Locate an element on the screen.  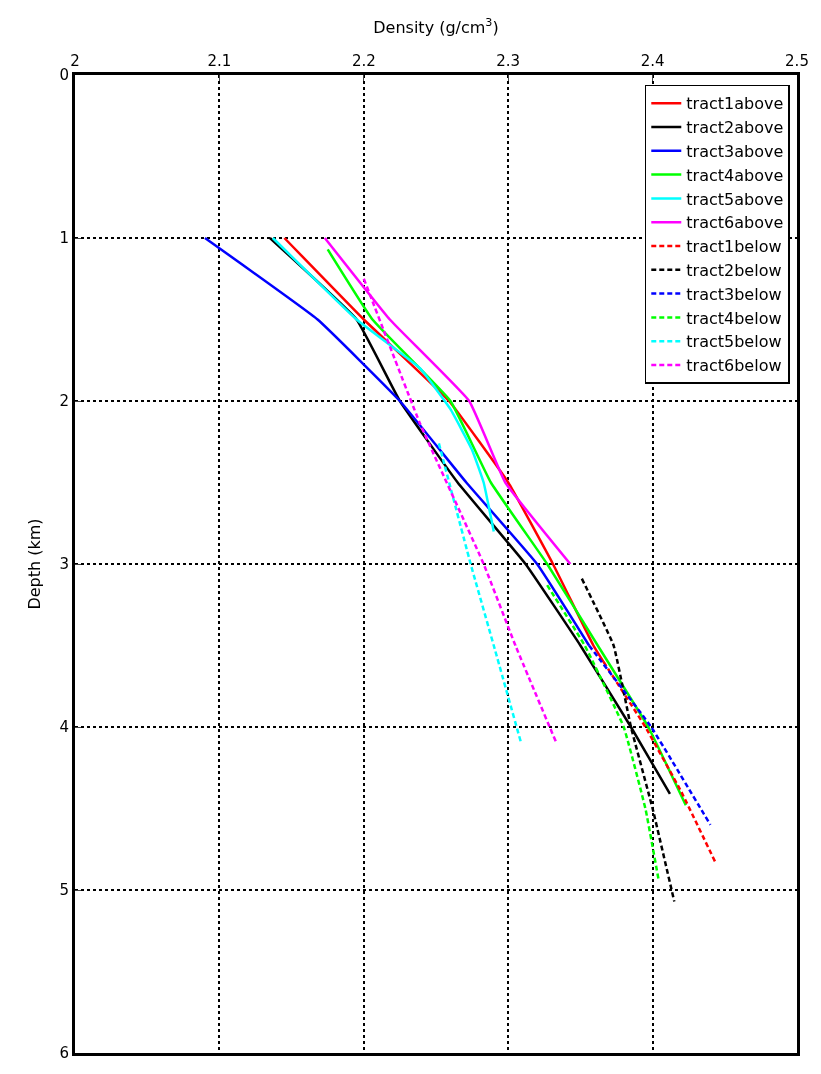
y-tick-label: 6 is located at coordinates (64, 1053).